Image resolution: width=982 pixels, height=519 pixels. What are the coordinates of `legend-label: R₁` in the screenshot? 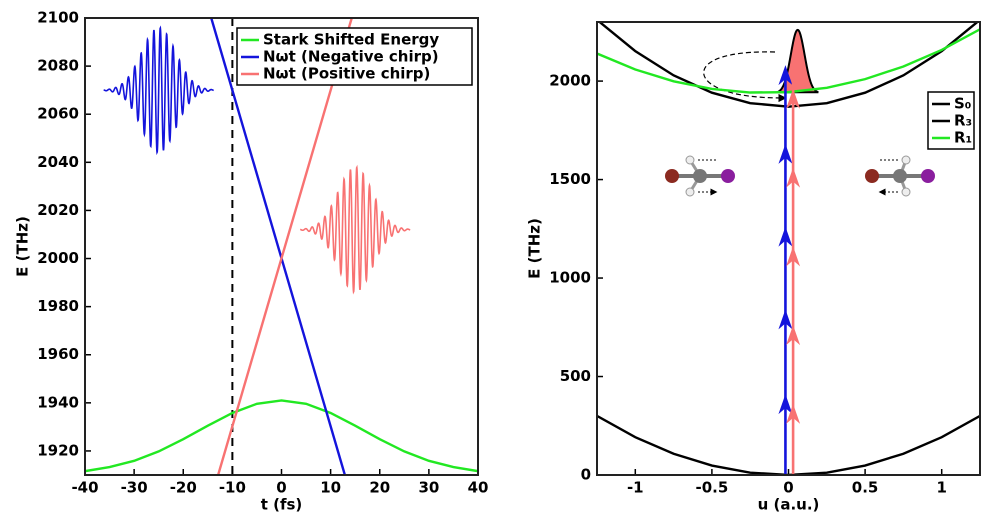 It's located at (963, 138).